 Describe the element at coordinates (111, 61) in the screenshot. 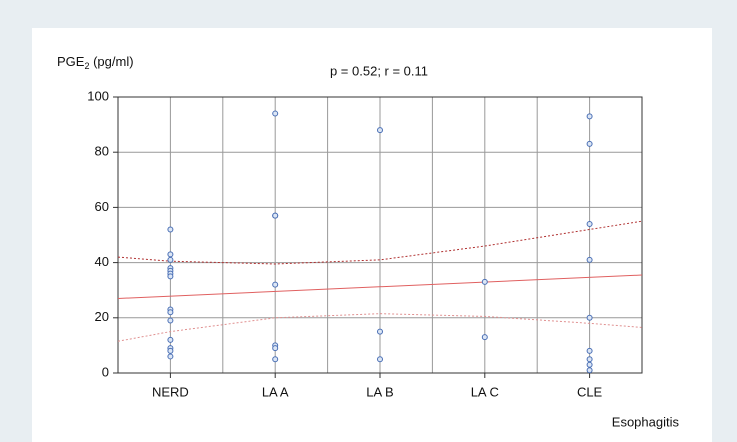

I see `y-label-rest: (pg/ml)` at that location.